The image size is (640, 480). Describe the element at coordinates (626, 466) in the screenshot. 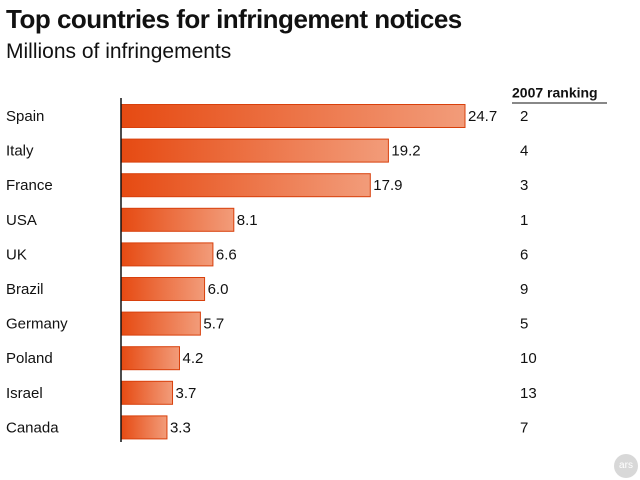

I see `ars-logo-icon: ars` at that location.